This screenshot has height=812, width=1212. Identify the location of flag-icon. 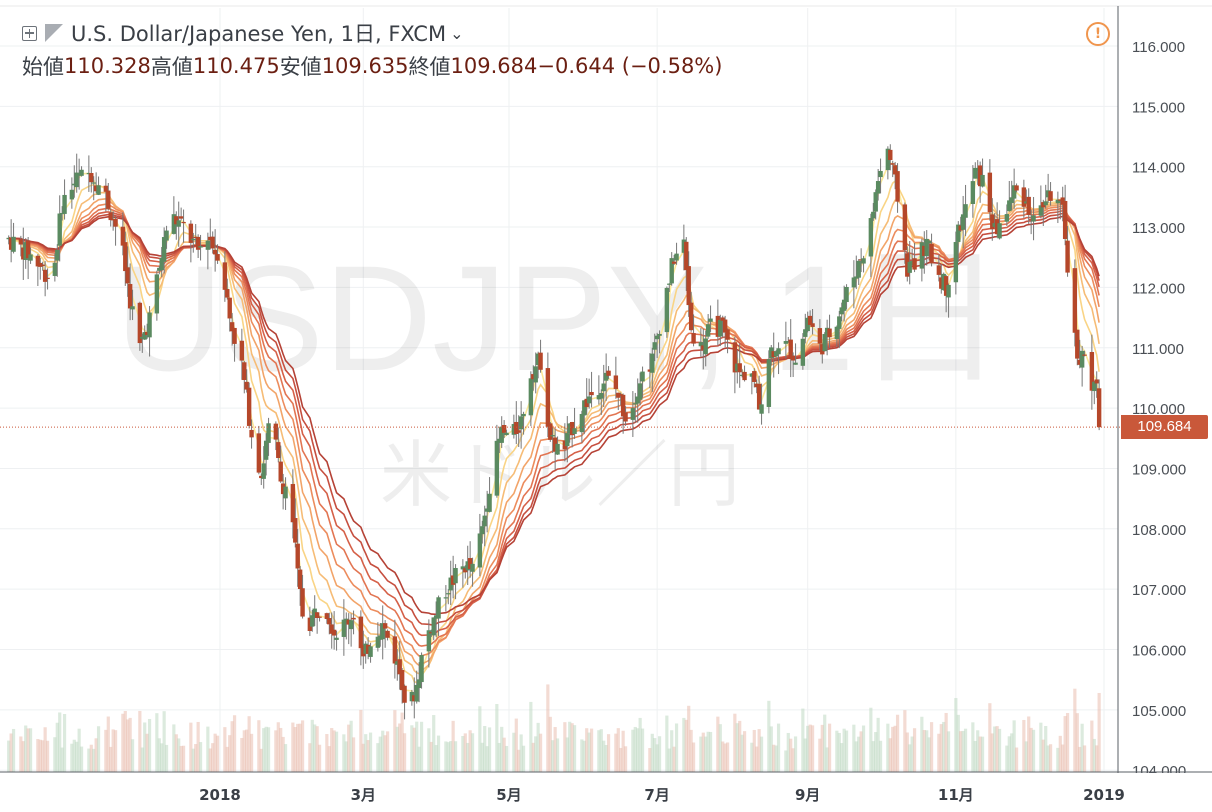
(54, 33).